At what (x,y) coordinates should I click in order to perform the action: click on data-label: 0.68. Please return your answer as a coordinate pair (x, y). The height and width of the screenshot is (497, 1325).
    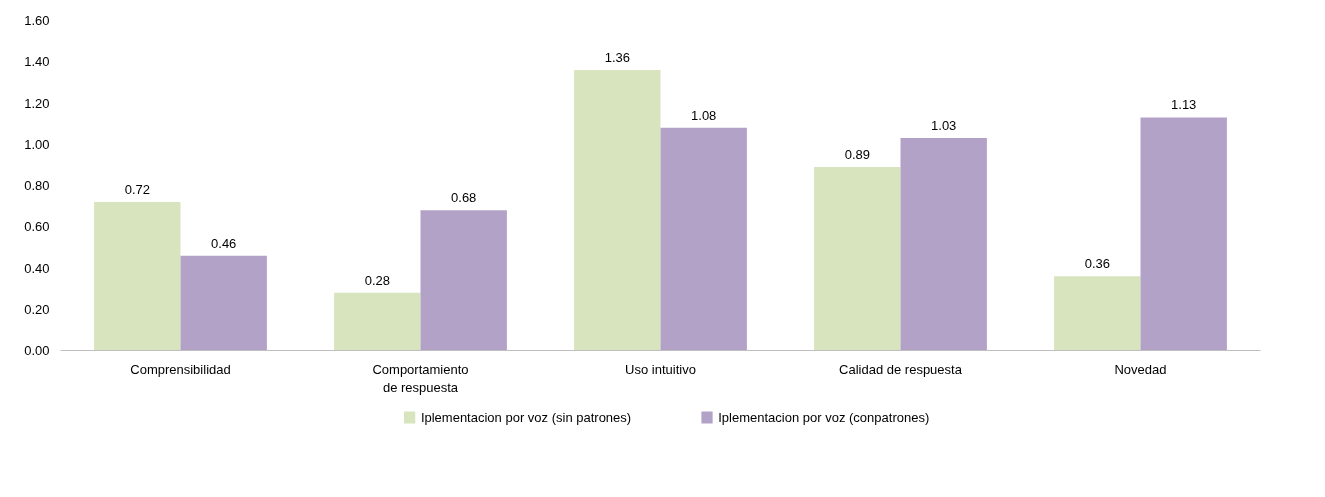
    Looking at the image, I should click on (464, 198).